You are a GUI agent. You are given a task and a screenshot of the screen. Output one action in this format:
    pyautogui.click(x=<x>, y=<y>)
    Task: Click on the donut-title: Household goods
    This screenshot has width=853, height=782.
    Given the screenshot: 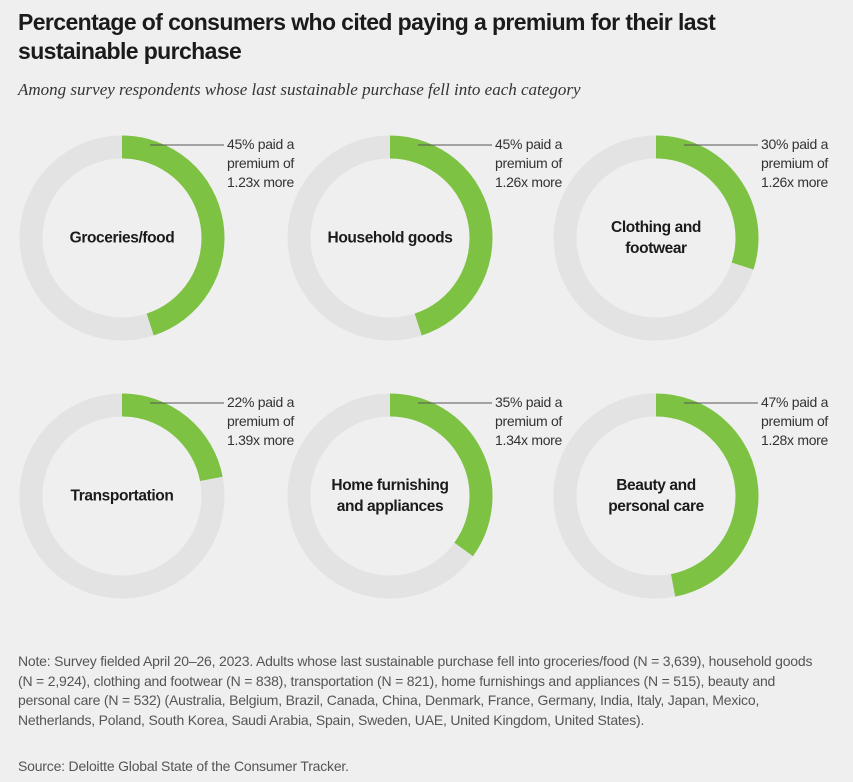 What is the action you would take?
    pyautogui.click(x=390, y=238)
    